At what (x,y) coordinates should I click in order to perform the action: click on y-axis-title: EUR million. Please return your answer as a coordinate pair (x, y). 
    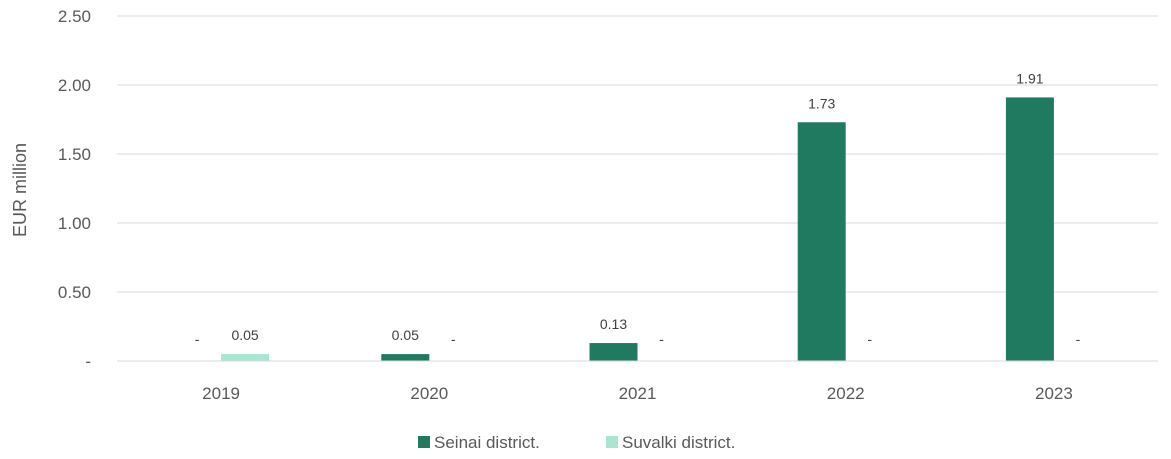
    Looking at the image, I should click on (20, 190).